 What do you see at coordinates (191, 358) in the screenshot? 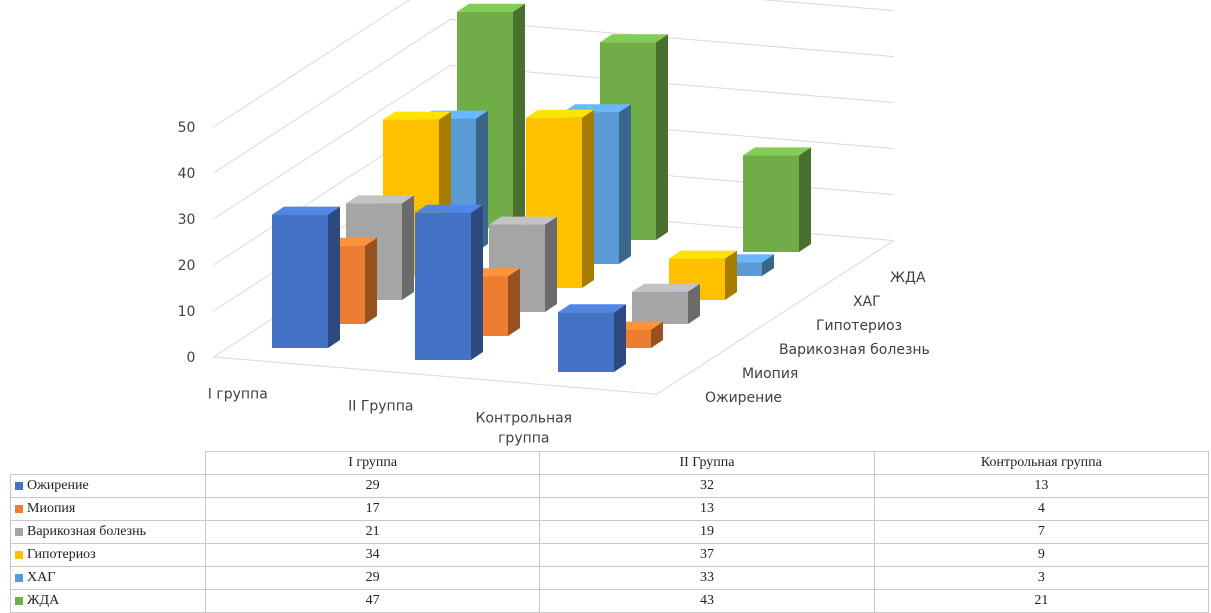
I see `y-tick-label: 0` at bounding box center [191, 358].